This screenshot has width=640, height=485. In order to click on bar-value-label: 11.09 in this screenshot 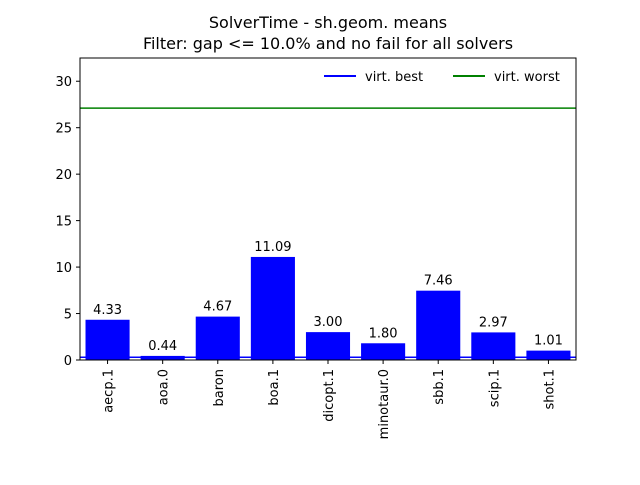, I will do `click(272, 247)`.